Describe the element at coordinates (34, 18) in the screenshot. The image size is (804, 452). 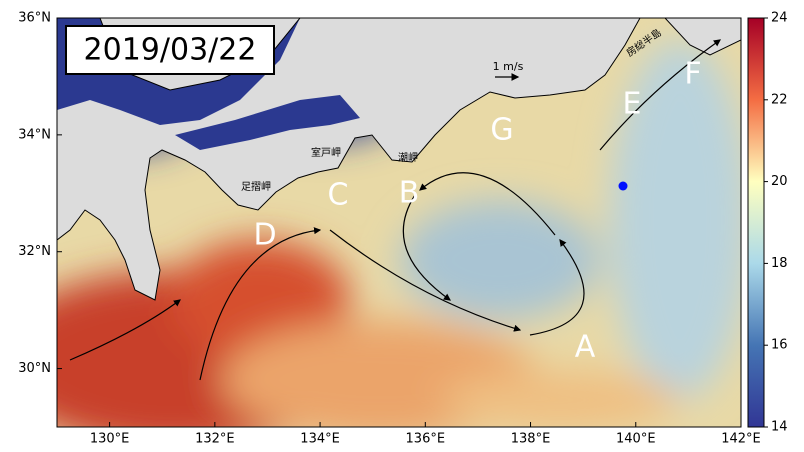
I see `y-tick-label: 36°N` at that location.